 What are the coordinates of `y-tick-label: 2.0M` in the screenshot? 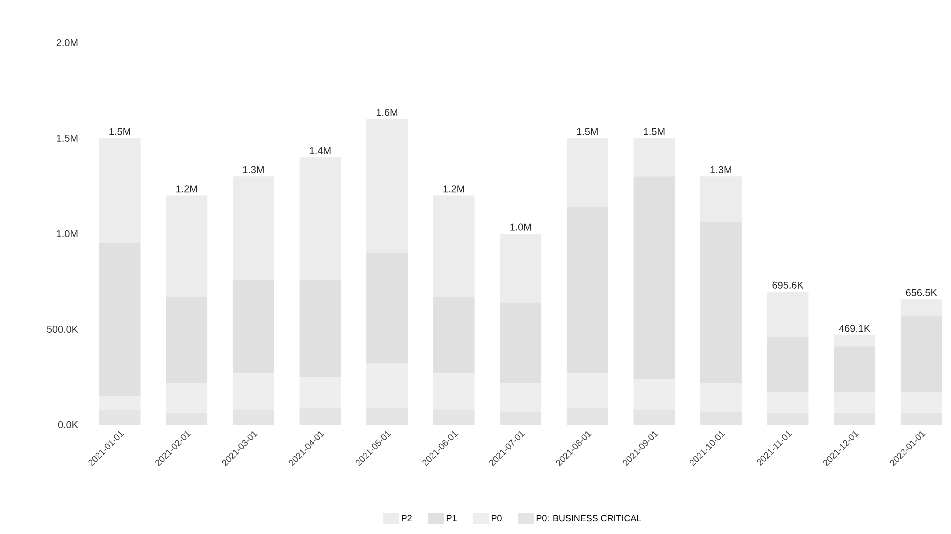 It's located at (67, 43).